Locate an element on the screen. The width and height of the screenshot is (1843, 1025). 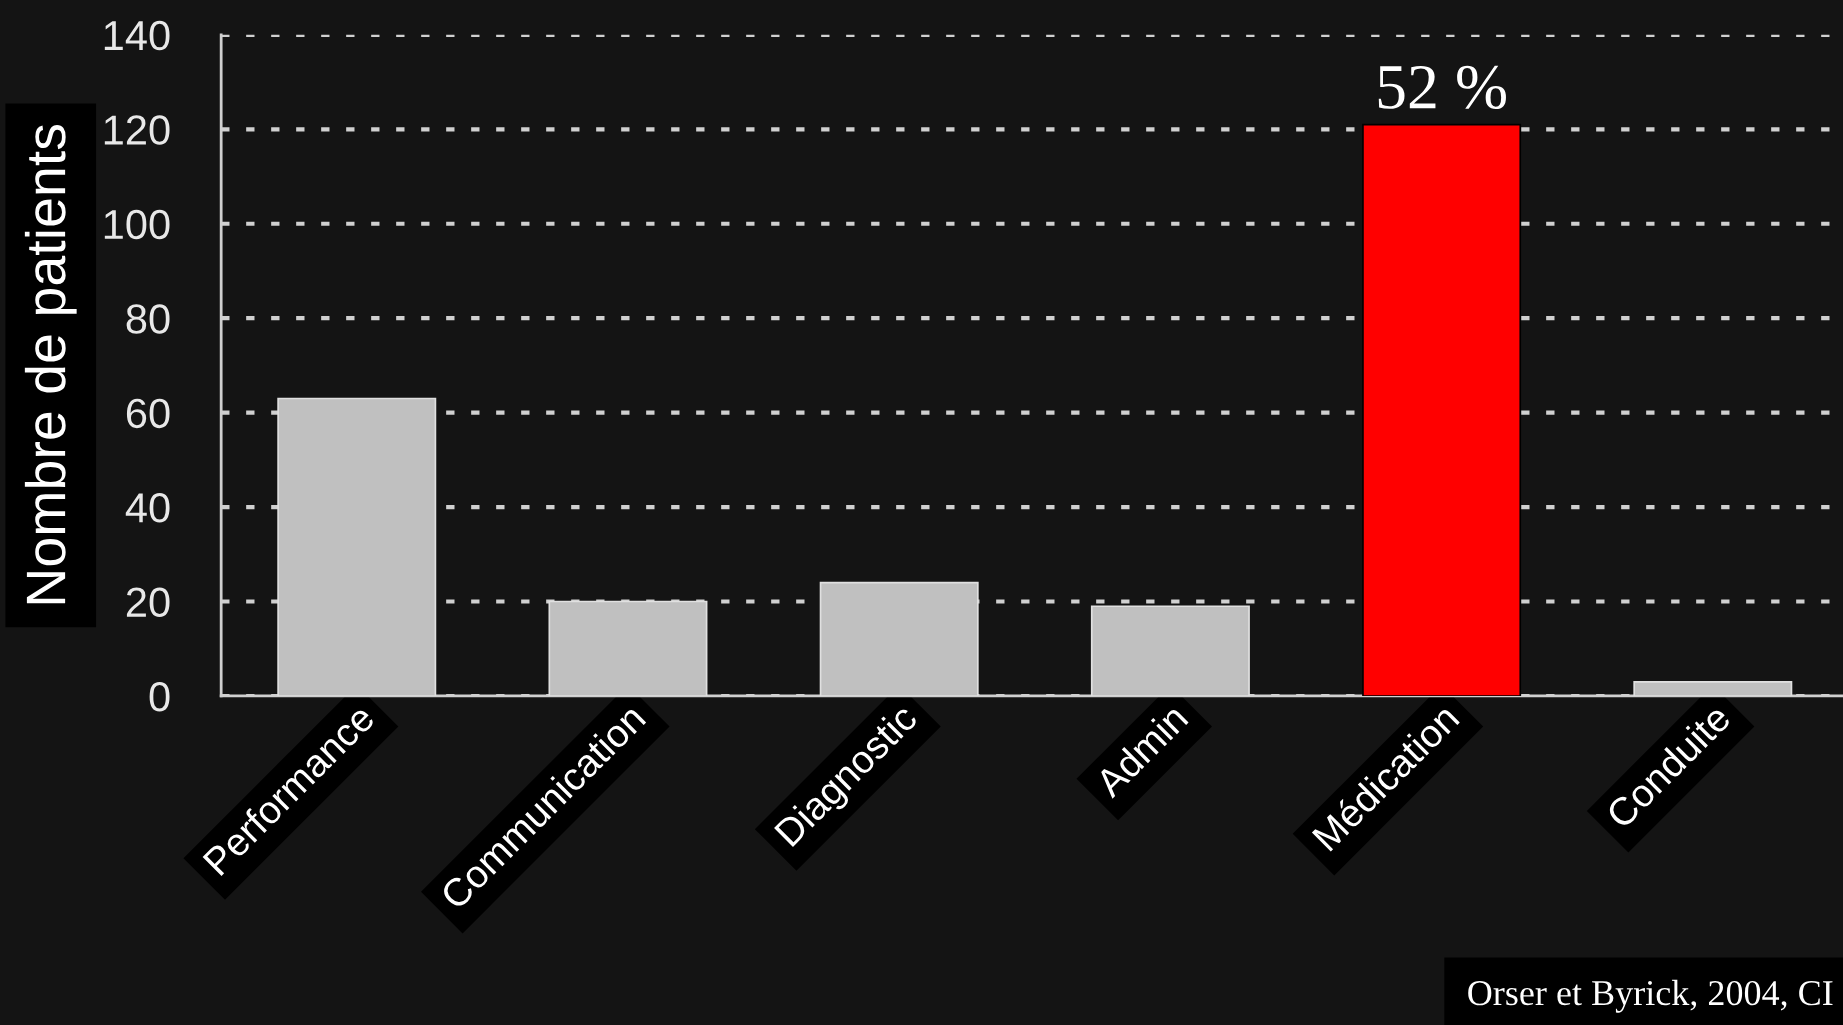
y-axis-title: Nombre de patients is located at coordinates (50, 364).